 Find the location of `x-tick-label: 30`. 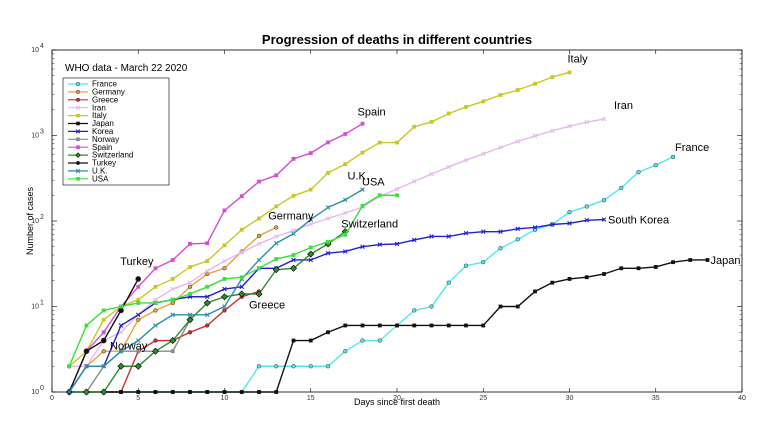

x-tick-label: 30 is located at coordinates (570, 398).